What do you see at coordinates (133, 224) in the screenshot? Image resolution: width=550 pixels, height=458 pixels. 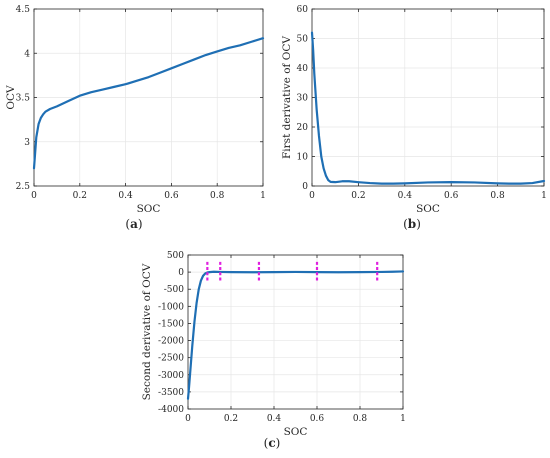 I see `panel-caption: (a)` at bounding box center [133, 224].